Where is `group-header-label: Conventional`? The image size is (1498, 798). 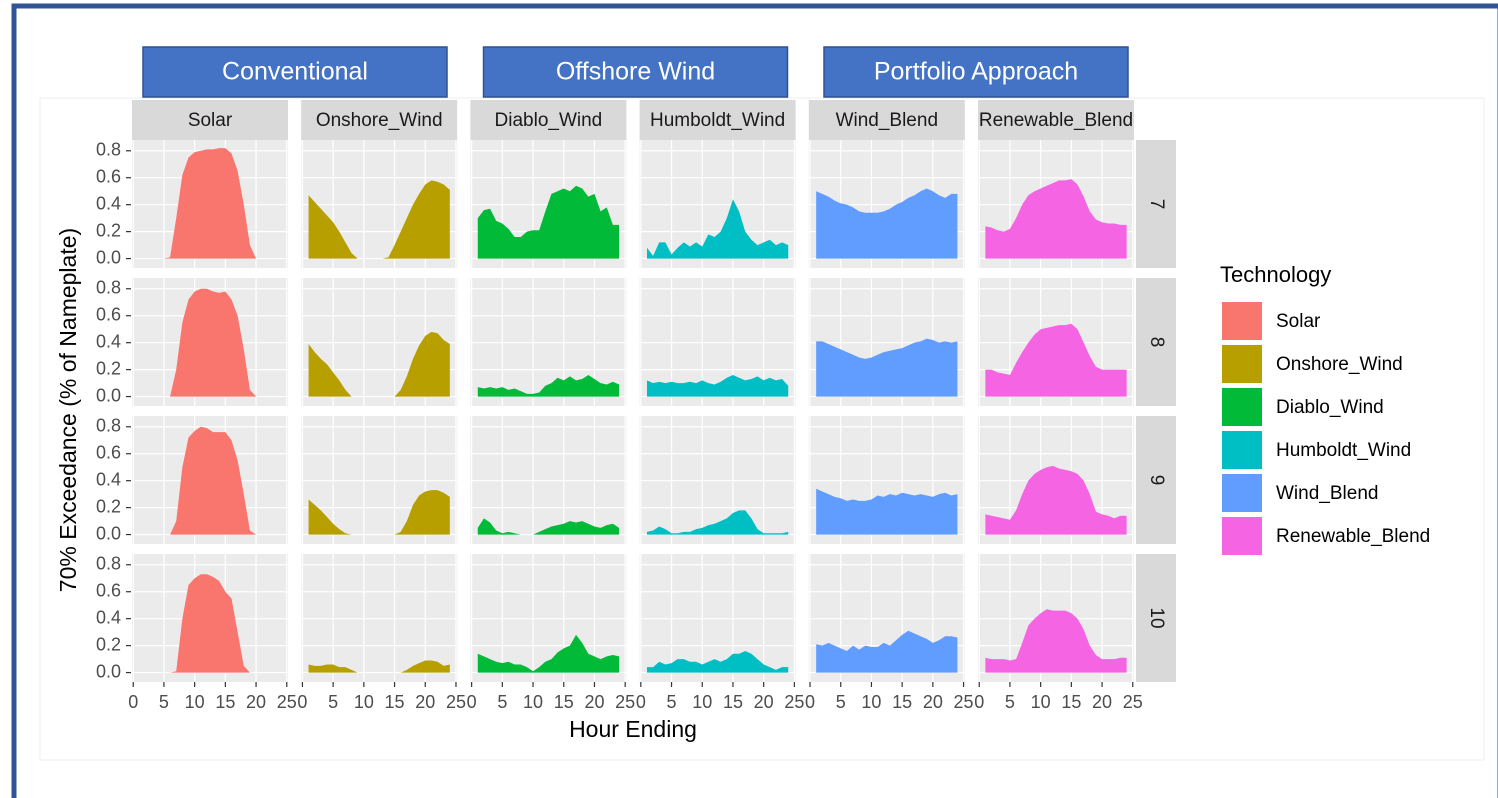 group-header-label: Conventional is located at coordinates (295, 72).